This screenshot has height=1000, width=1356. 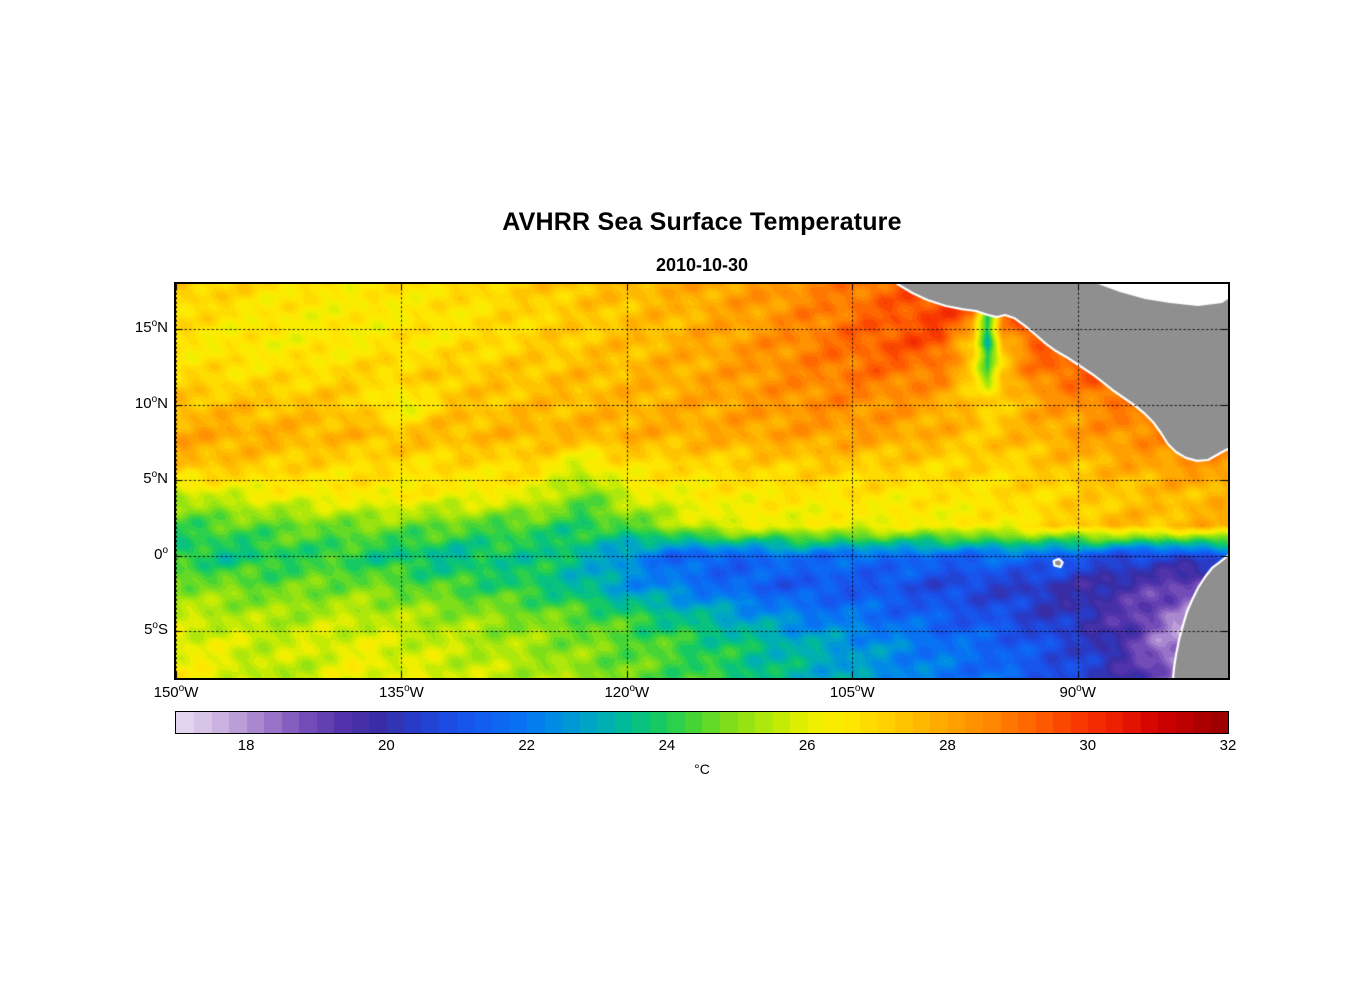 I want to click on x-tick-label: 120oW, so click(x=627, y=692).